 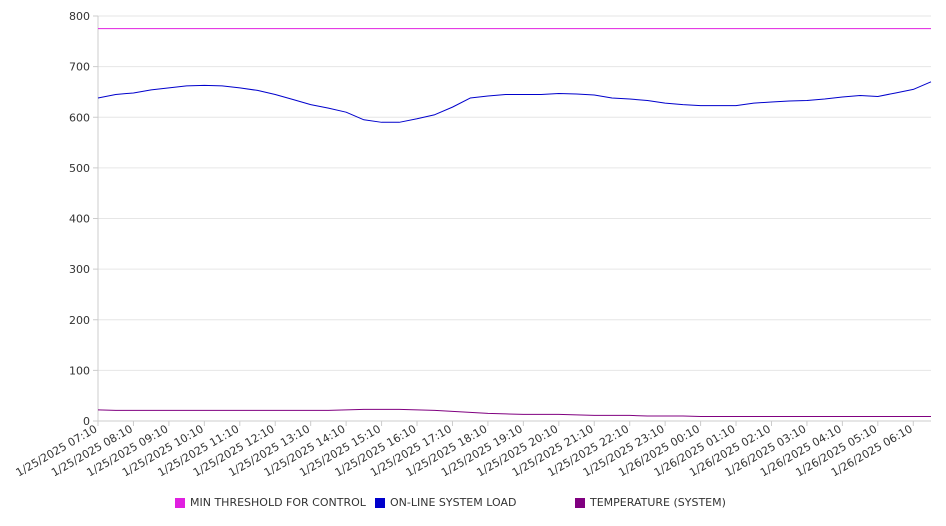 What do you see at coordinates (514, 102) in the screenshot?
I see `series-line-on-line-system-load` at bounding box center [514, 102].